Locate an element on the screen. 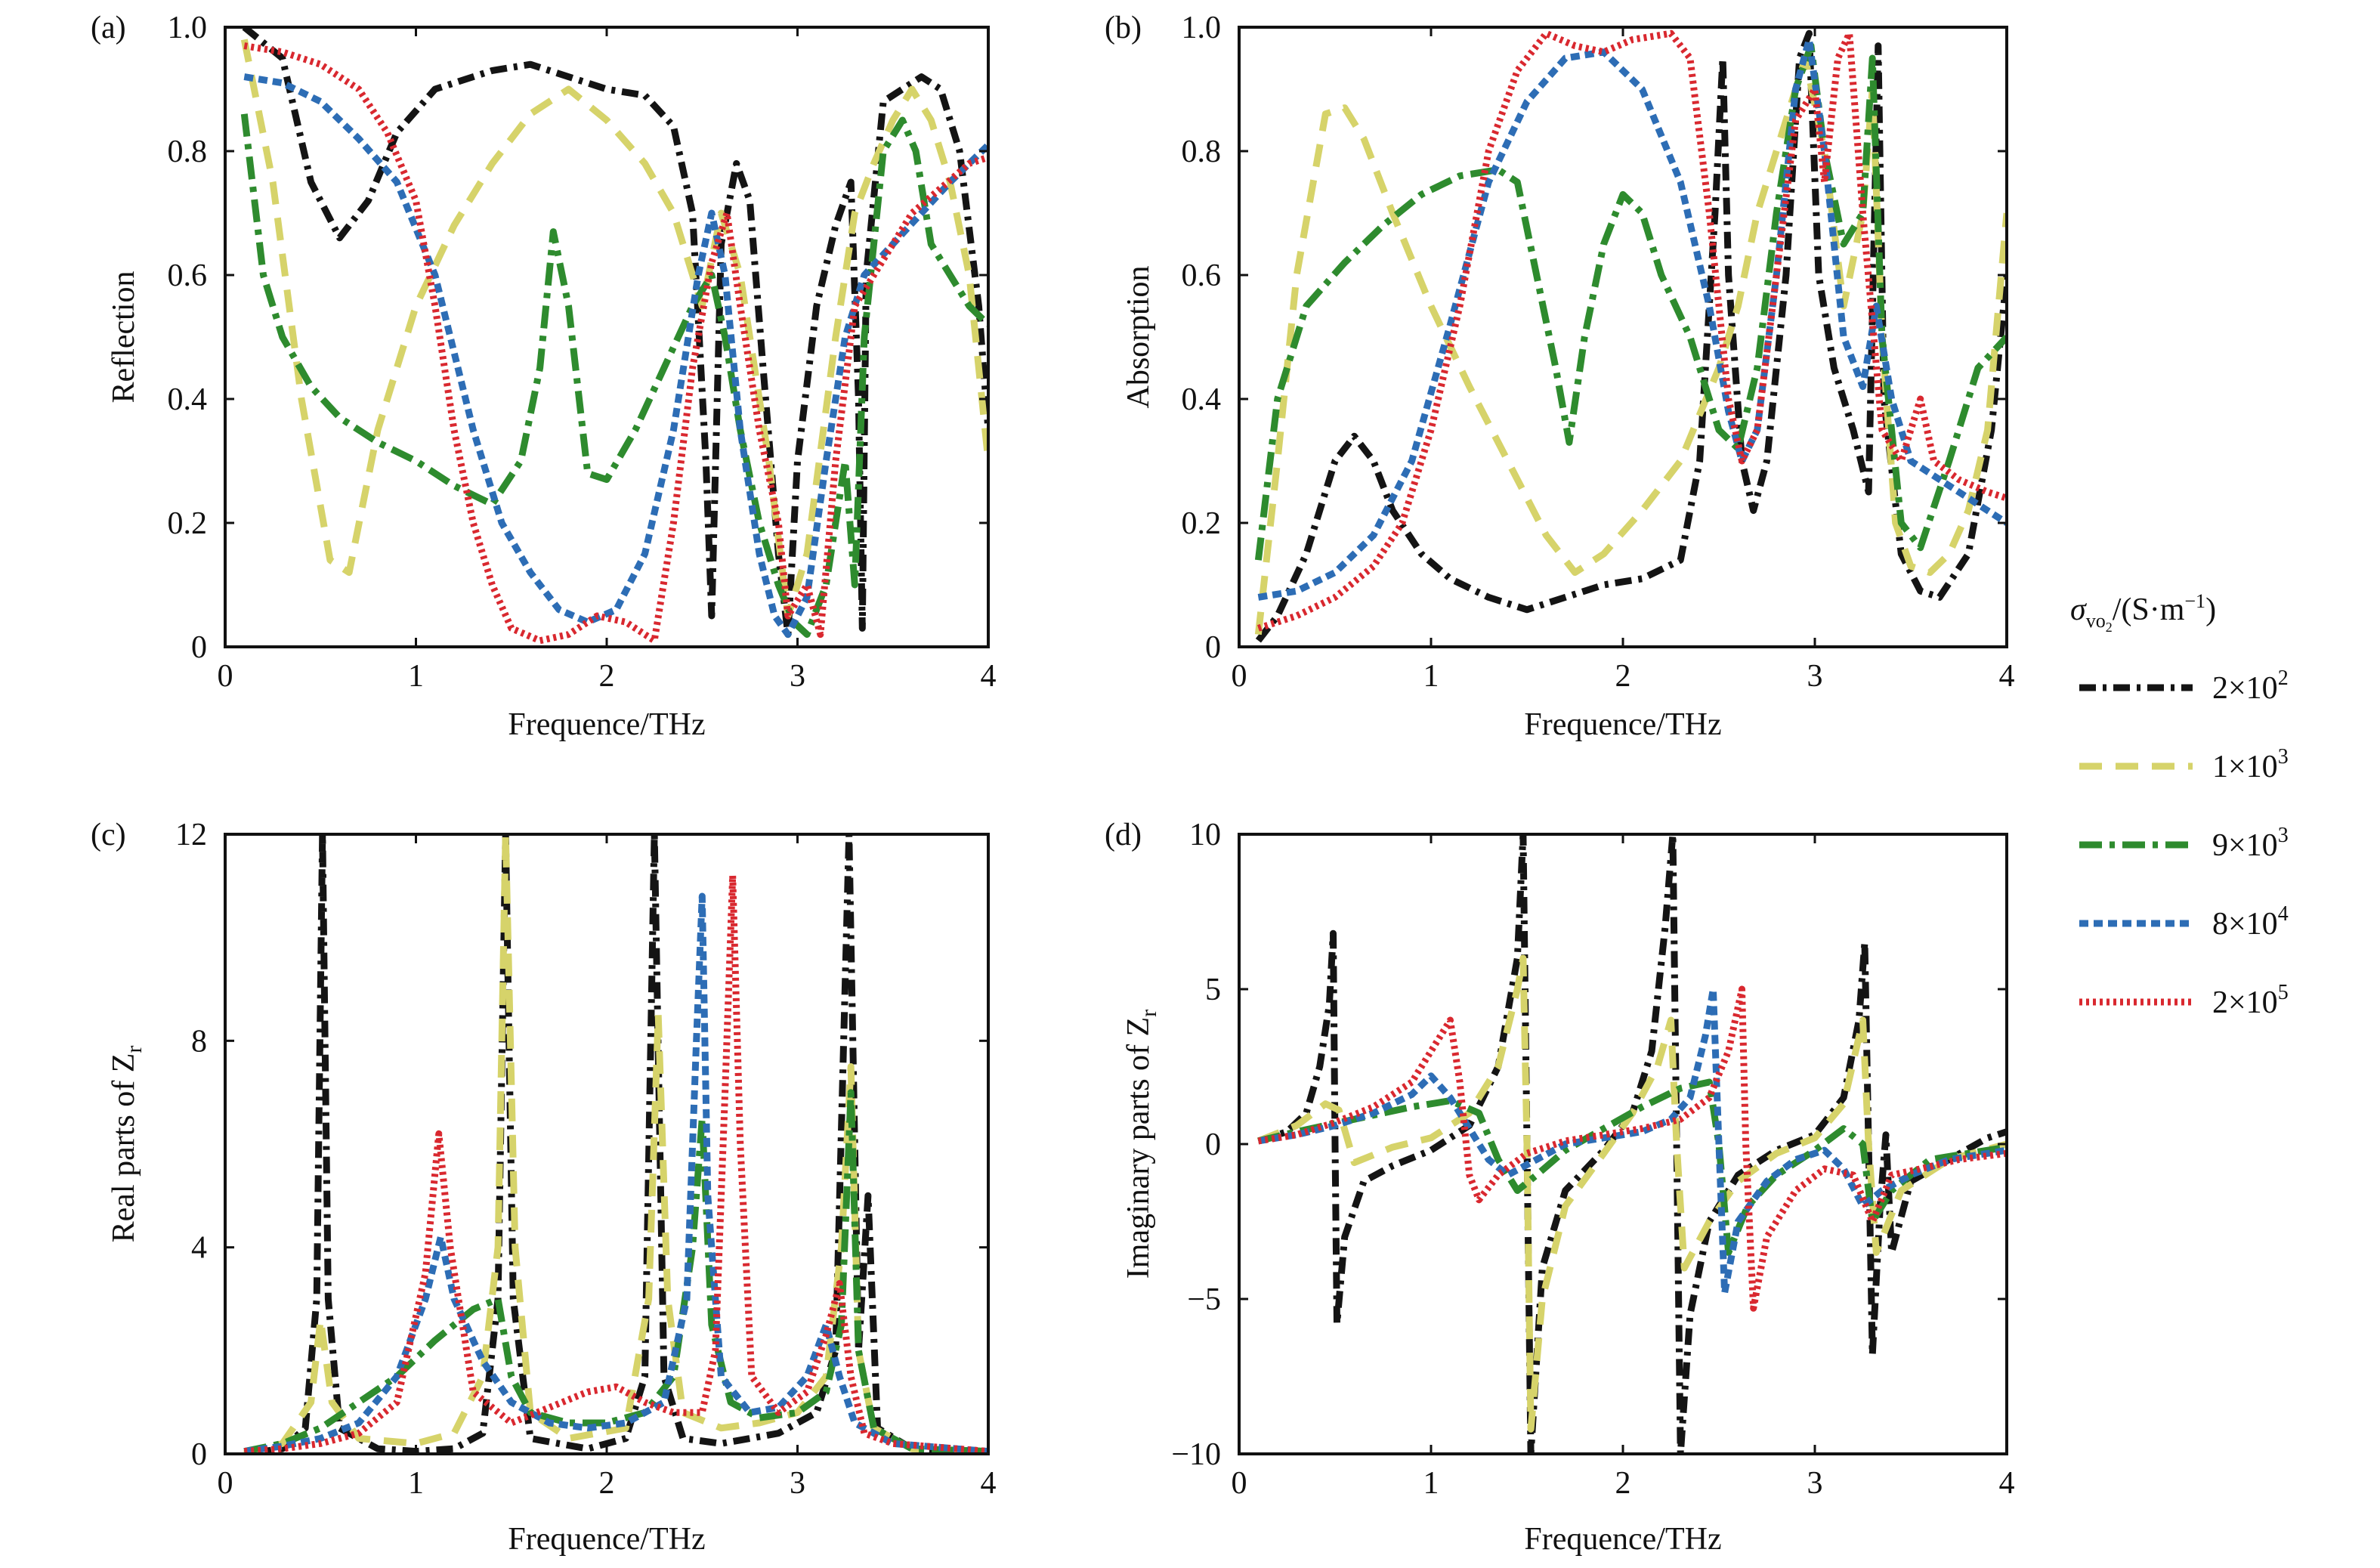 Image resolution: width=2380 pixels, height=1568 pixels. panel-c-series-8e4 is located at coordinates (615, 1173).